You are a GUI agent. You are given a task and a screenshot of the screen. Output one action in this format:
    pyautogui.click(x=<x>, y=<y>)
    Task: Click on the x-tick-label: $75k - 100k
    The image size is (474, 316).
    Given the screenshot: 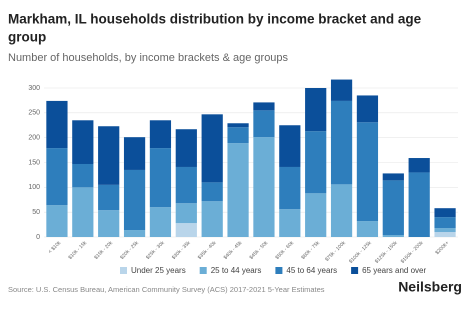 What is the action you would take?
    pyautogui.click(x=335, y=251)
    